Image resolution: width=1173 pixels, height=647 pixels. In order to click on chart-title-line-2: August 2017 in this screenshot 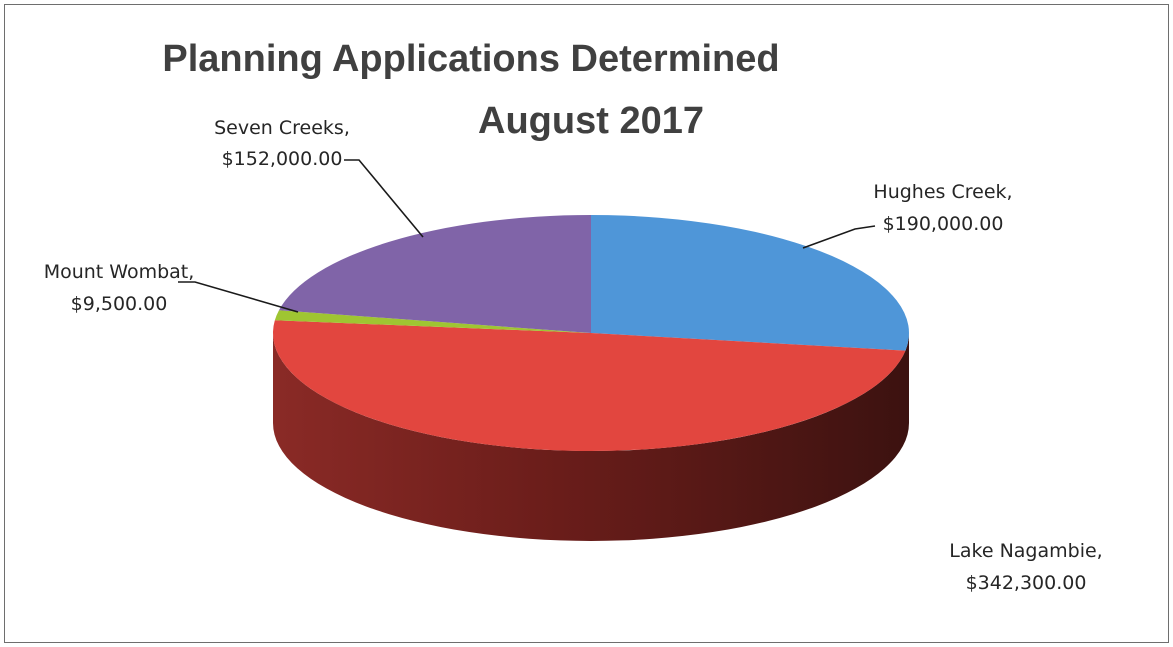, I will do `click(591, 121)`.